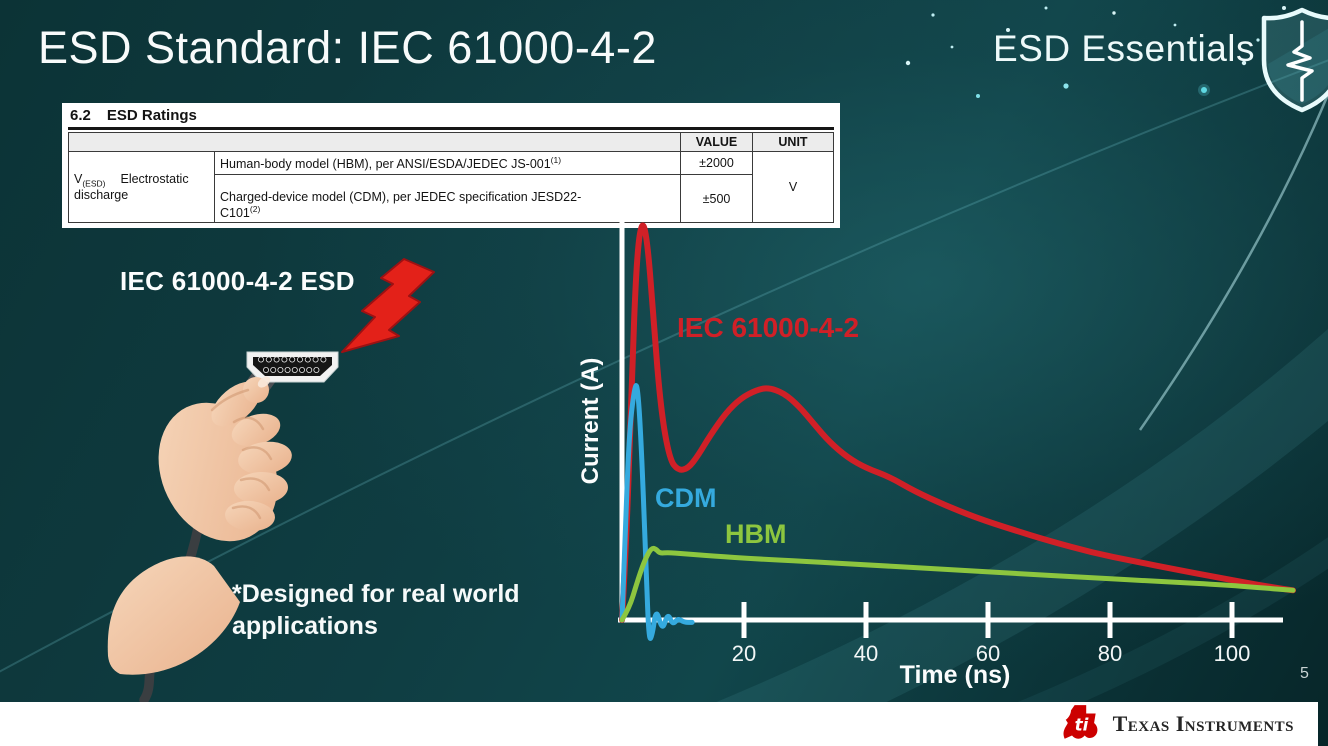  What do you see at coordinates (451, 117) in the screenshot?
I see `ratings-section-heading: 6.2 ESD Ratings` at bounding box center [451, 117].